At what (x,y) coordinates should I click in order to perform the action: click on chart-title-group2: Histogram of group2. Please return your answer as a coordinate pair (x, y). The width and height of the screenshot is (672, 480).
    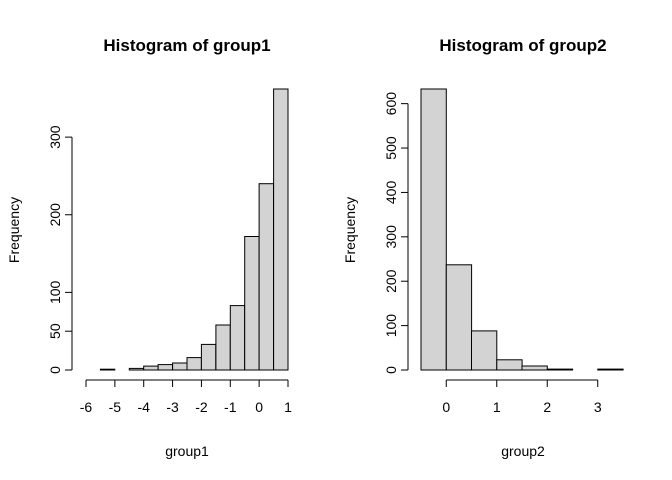
    Looking at the image, I should click on (522, 45).